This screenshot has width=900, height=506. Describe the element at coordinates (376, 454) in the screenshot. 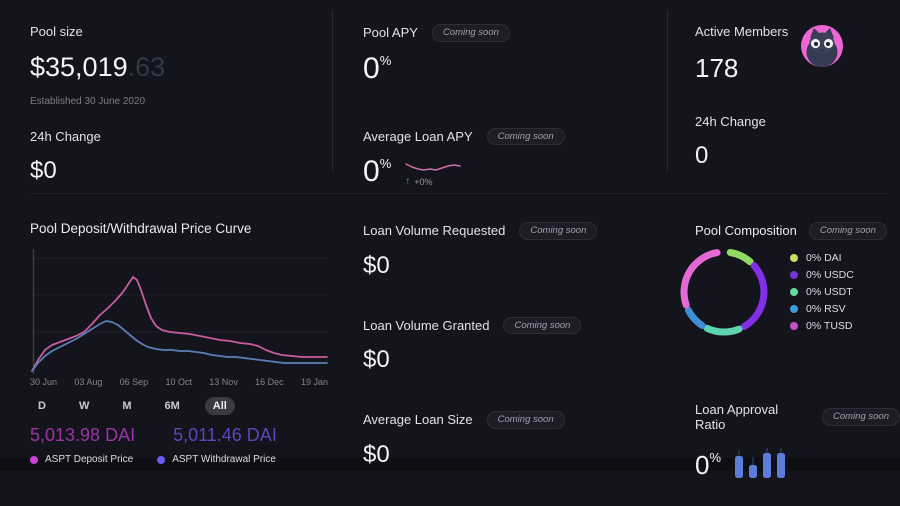

I see `average-loan-size-value: $0` at that location.